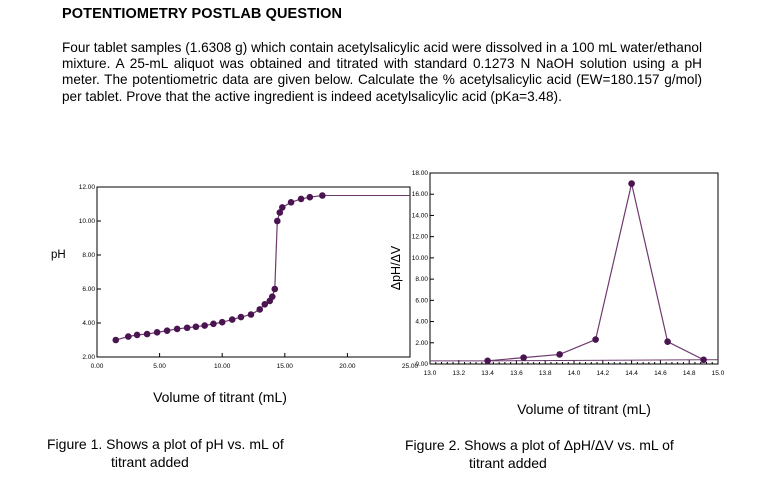 The height and width of the screenshot is (489, 768). What do you see at coordinates (574, 360) in the screenshot?
I see `series-tail-line` at bounding box center [574, 360].